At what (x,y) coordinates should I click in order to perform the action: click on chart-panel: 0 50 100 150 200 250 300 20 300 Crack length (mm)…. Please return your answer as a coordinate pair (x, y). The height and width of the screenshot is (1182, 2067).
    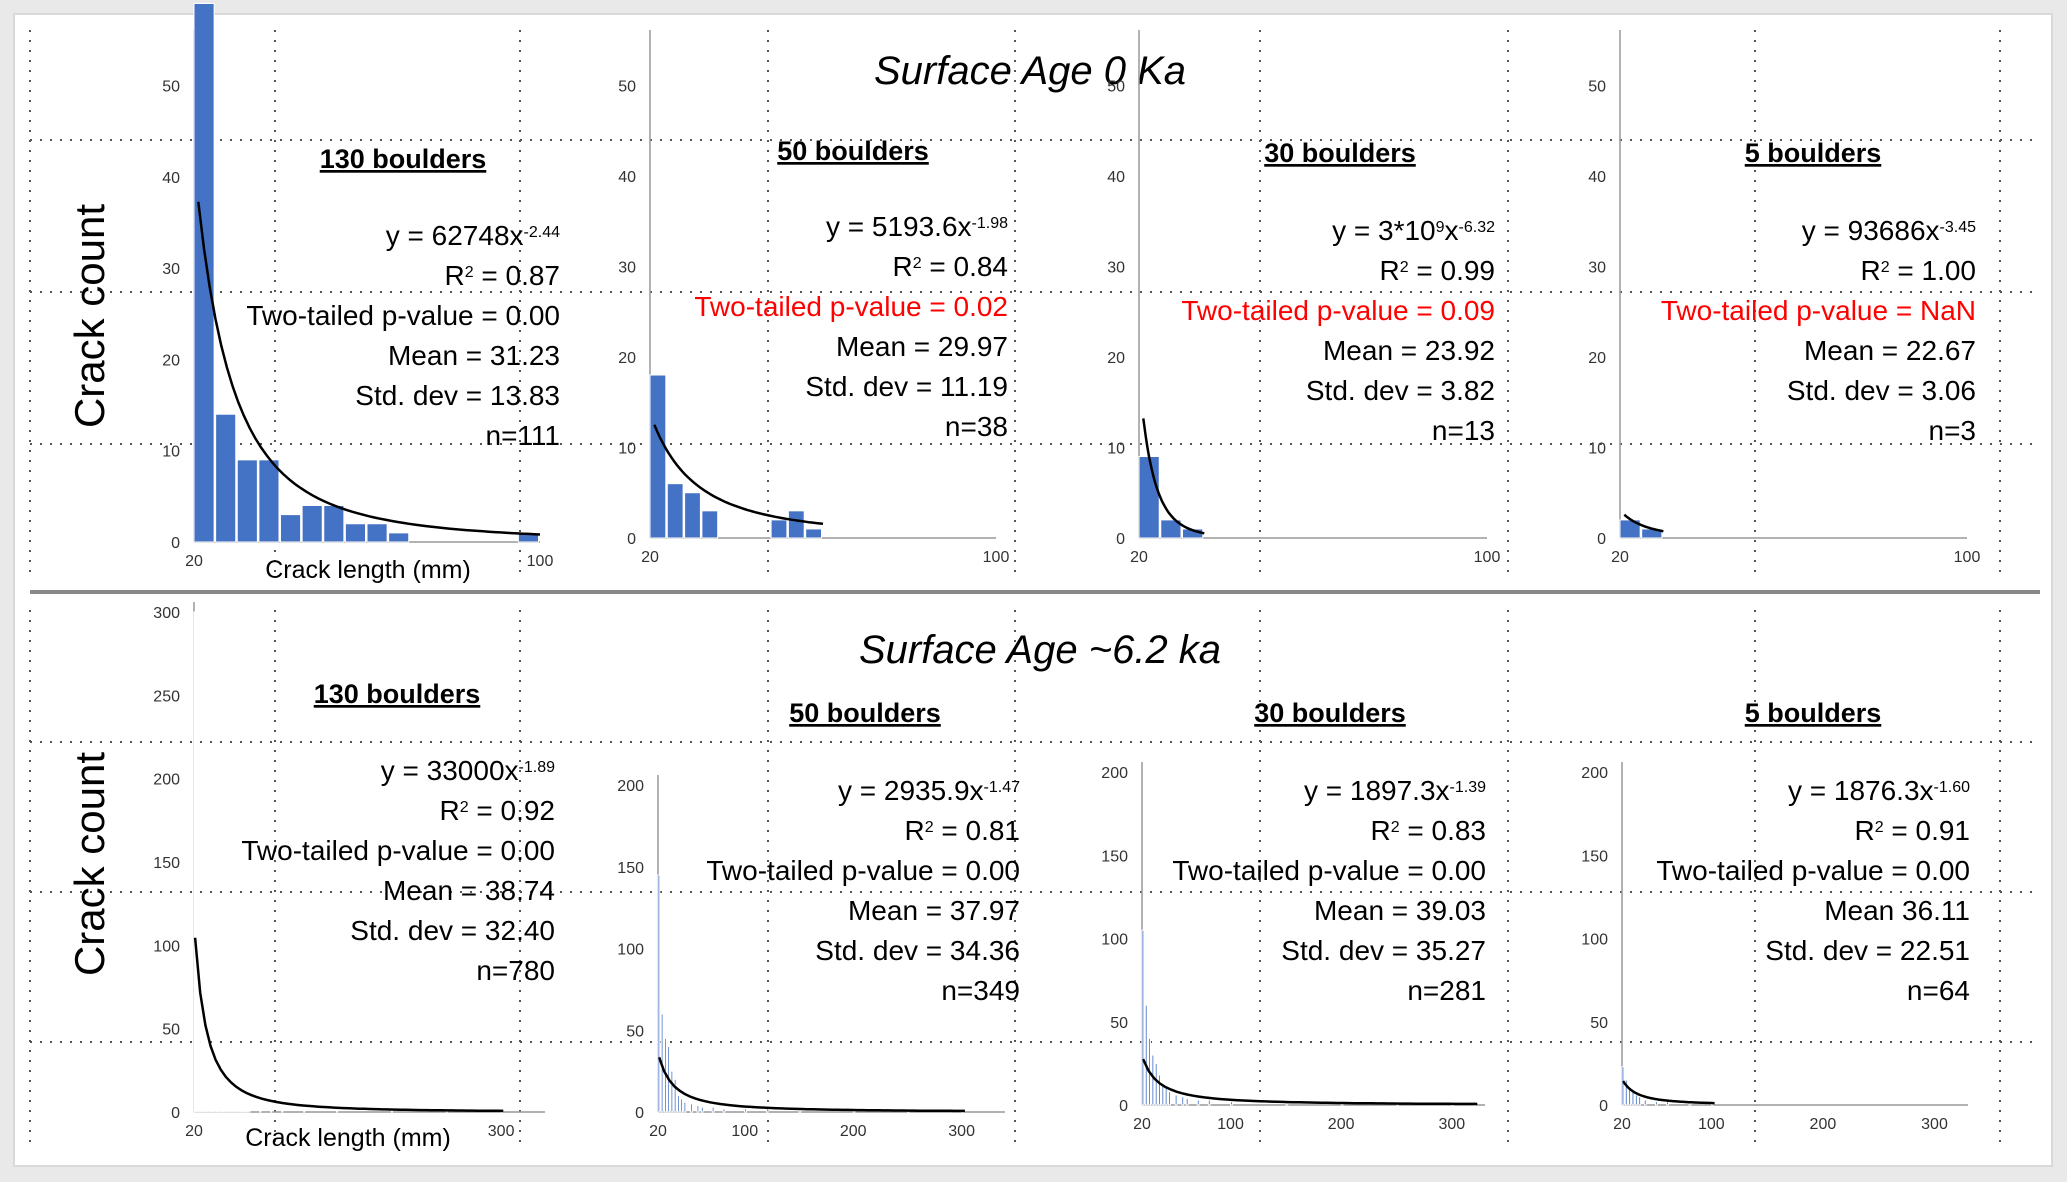
    Looking at the image, I should click on (354, 877).